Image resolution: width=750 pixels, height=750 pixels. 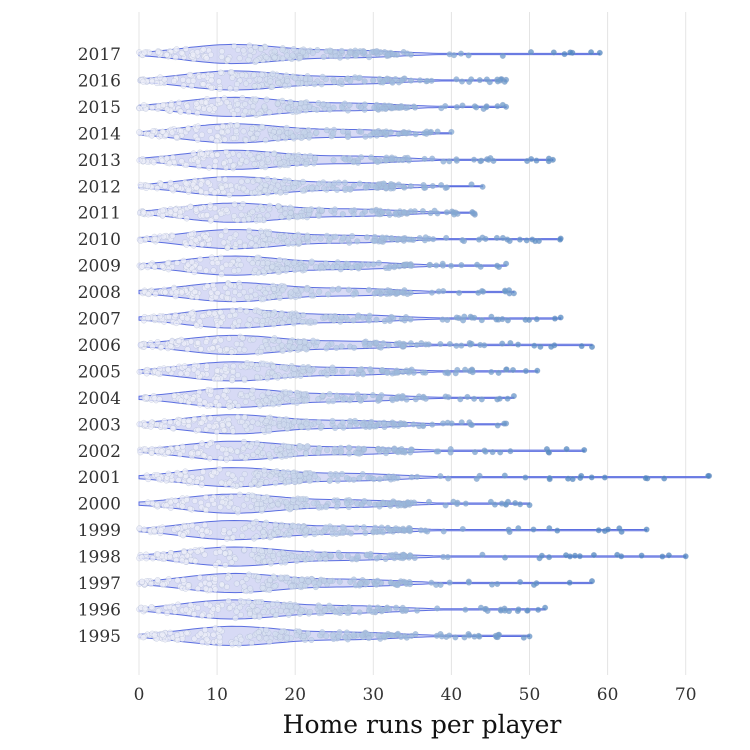 What do you see at coordinates (415, 695) in the screenshot?
I see `x-tick-labels: 0 10 20 30 40 50 60 70` at bounding box center [415, 695].